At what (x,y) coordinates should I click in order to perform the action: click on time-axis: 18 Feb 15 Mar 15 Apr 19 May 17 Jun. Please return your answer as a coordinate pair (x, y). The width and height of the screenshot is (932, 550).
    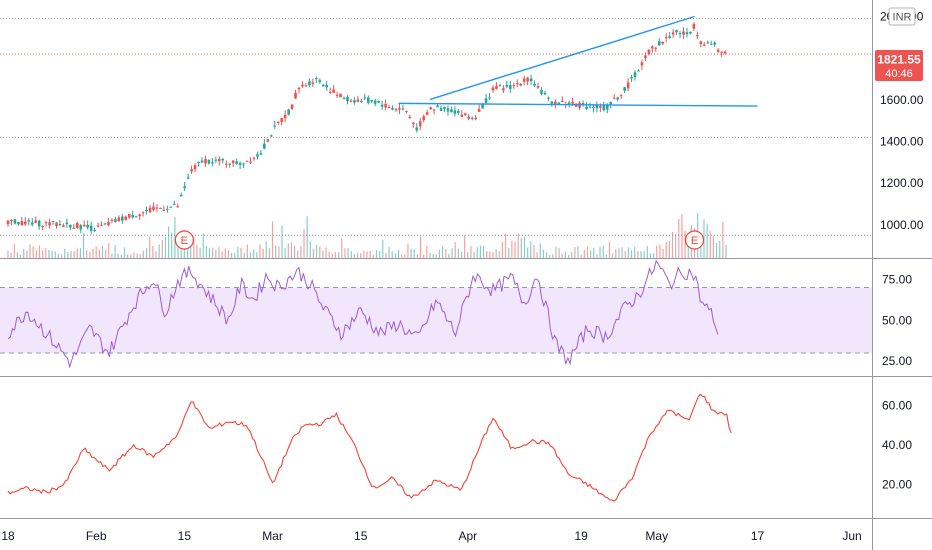
    Looking at the image, I should click on (431, 536).